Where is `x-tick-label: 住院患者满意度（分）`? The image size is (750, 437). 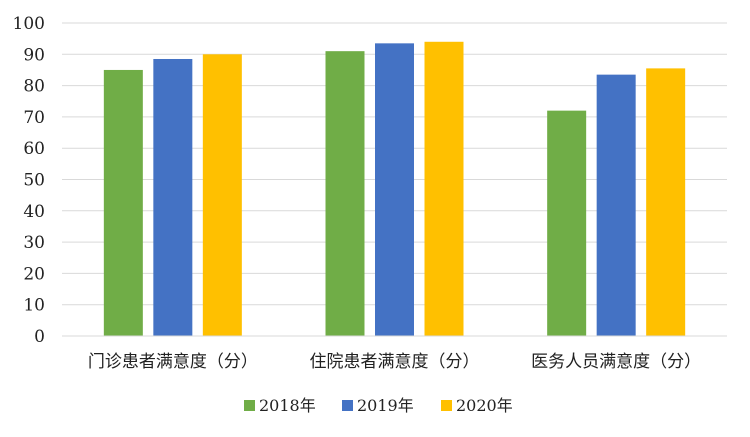 x-tick-label: 住院患者满意度（分） is located at coordinates (395, 362).